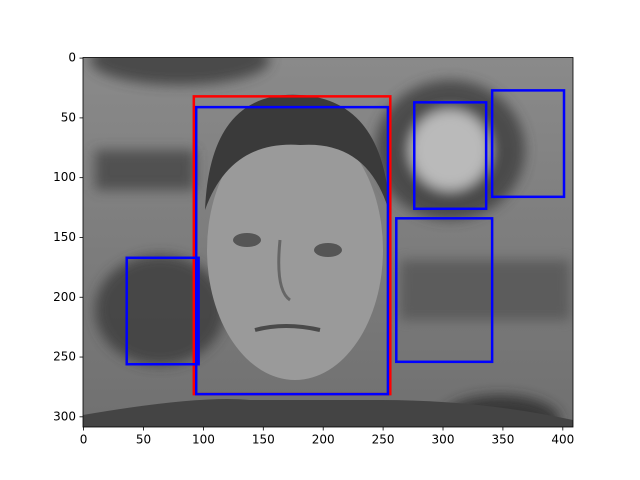 The height and width of the screenshot is (480, 640). I want to click on x-tick-label: 200, so click(323, 440).